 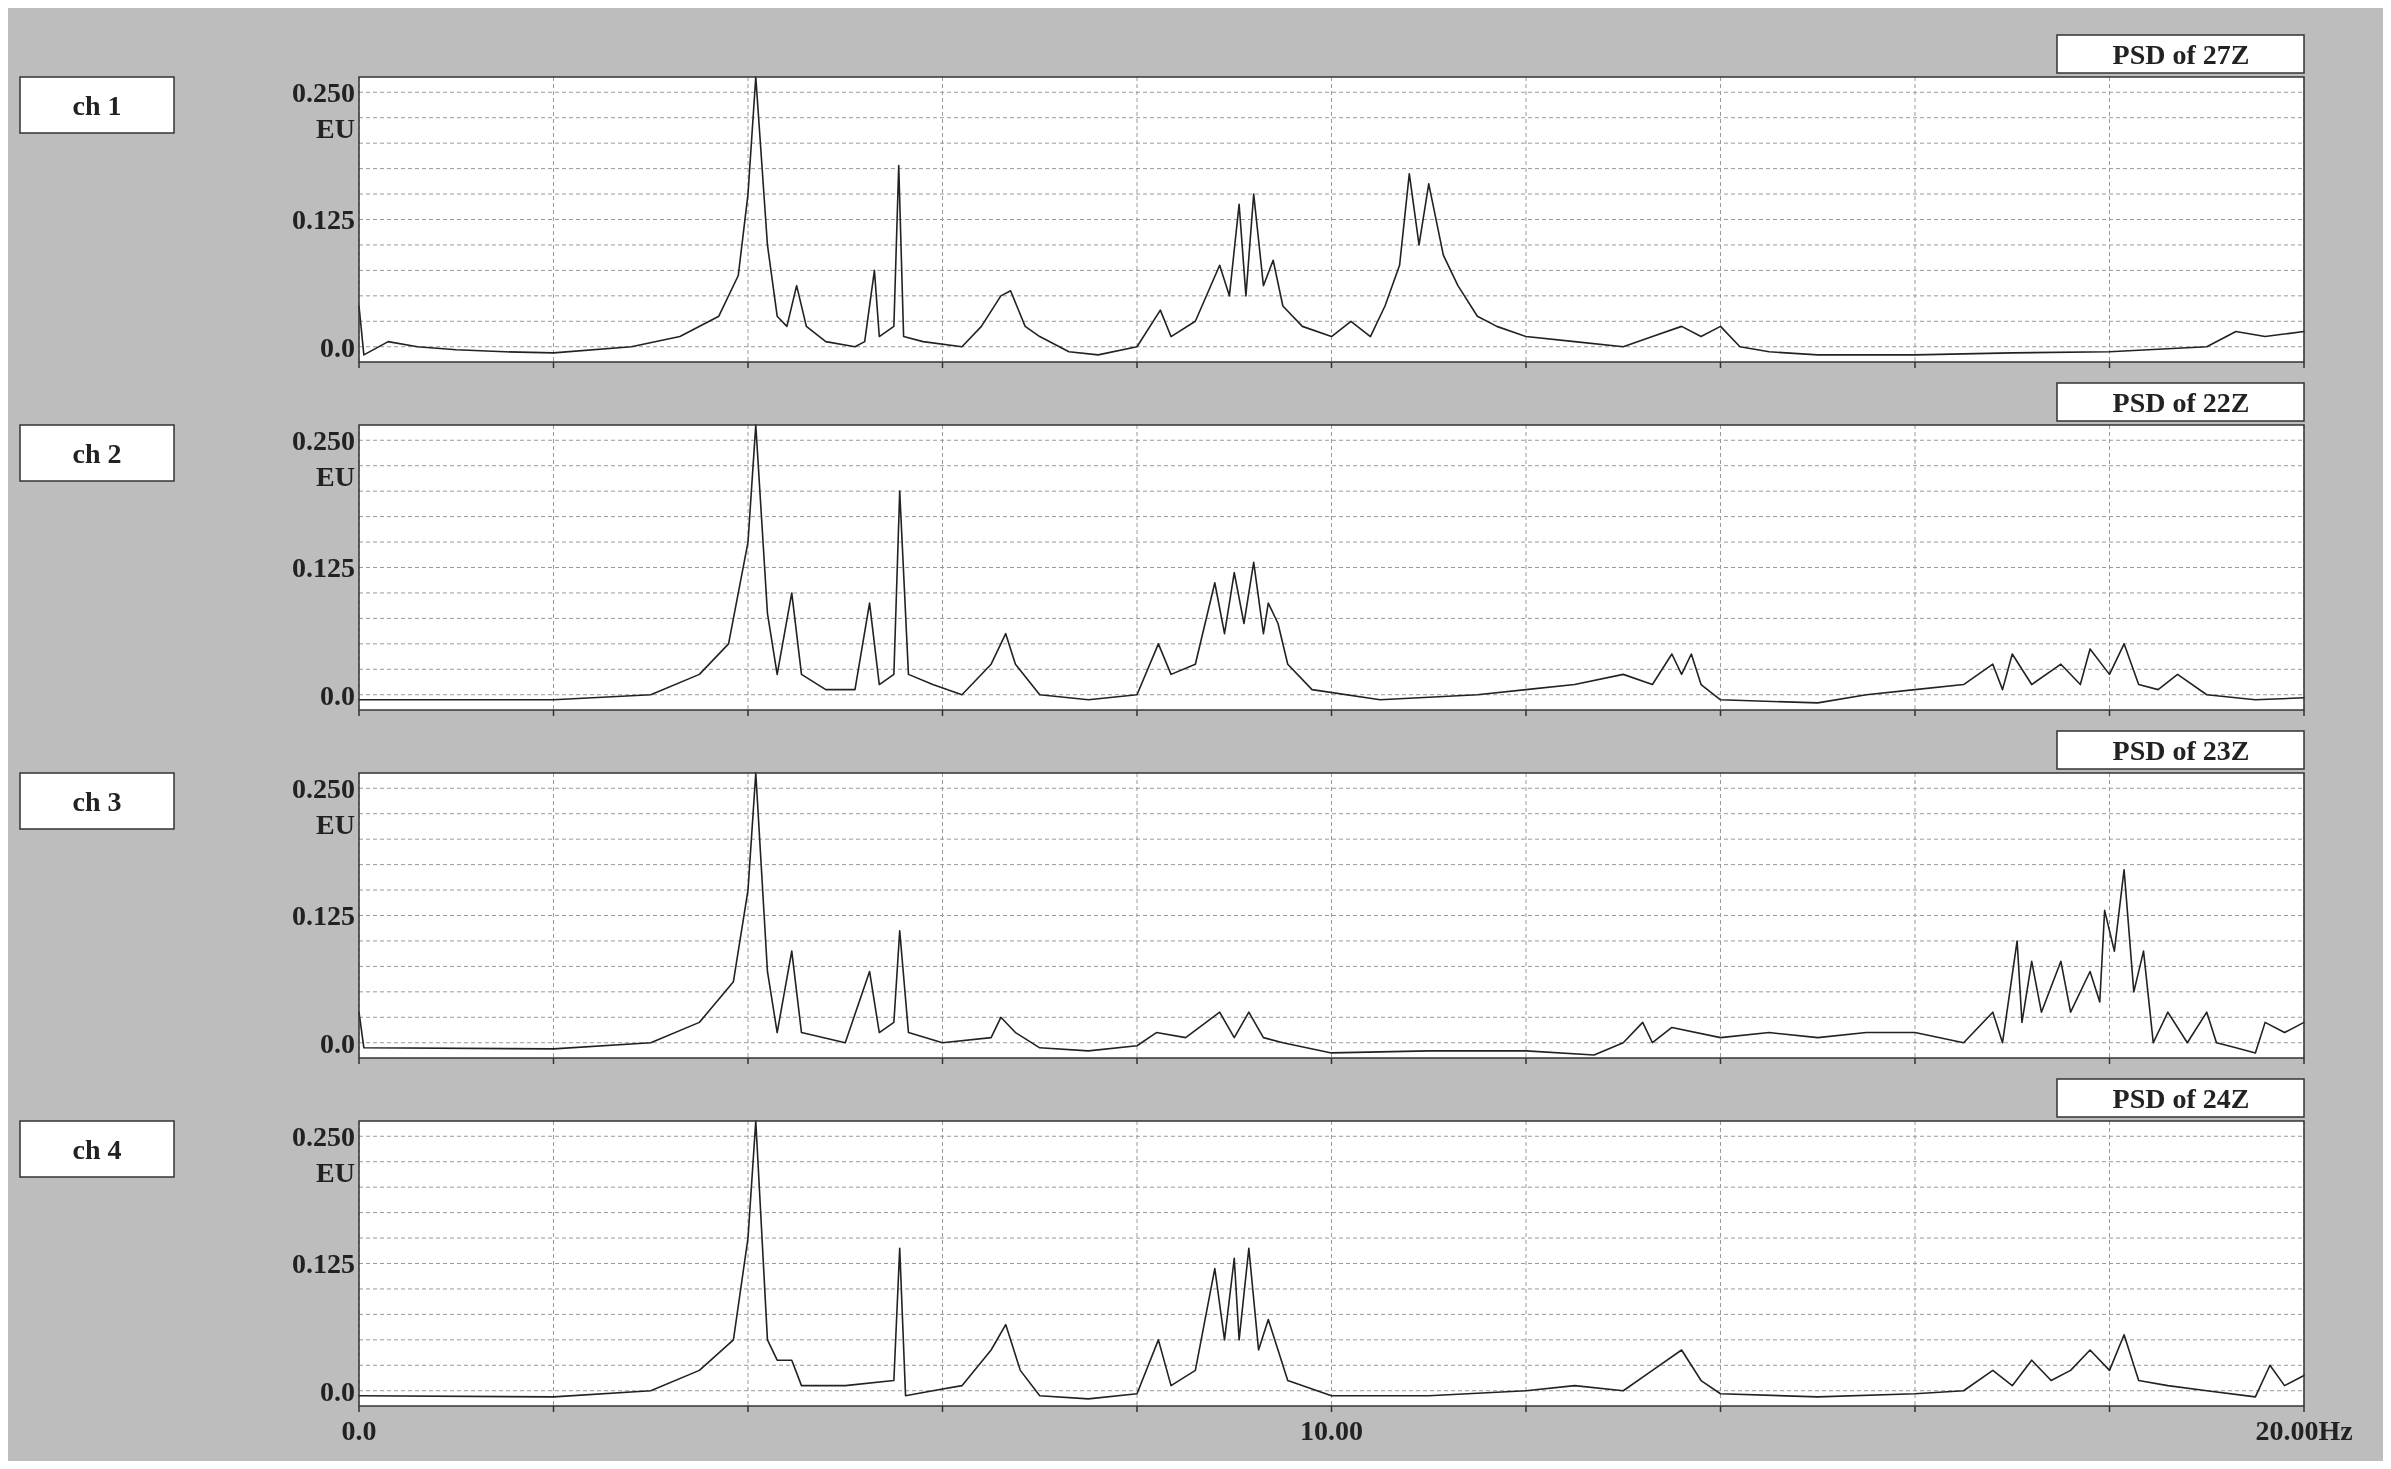 I want to click on text: ch 4, so click(x=97, y=1149).